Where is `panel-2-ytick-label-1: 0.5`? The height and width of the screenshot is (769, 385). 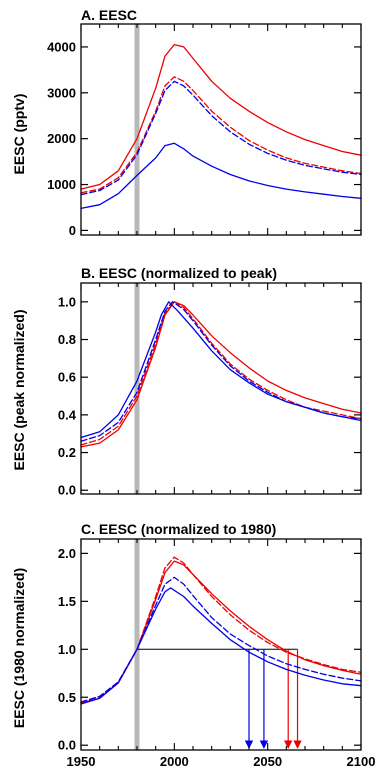 panel-2-ytick-label-1: 0.5 is located at coordinates (67, 697).